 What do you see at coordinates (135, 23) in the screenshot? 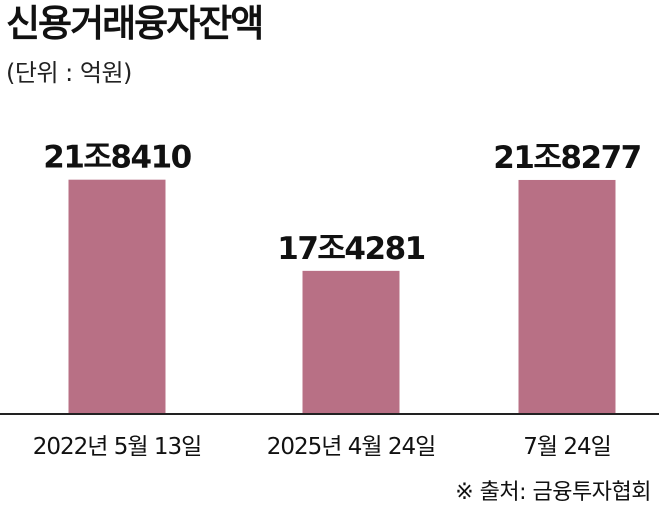
I see `chart-title: 신용거래융자잔액` at bounding box center [135, 23].